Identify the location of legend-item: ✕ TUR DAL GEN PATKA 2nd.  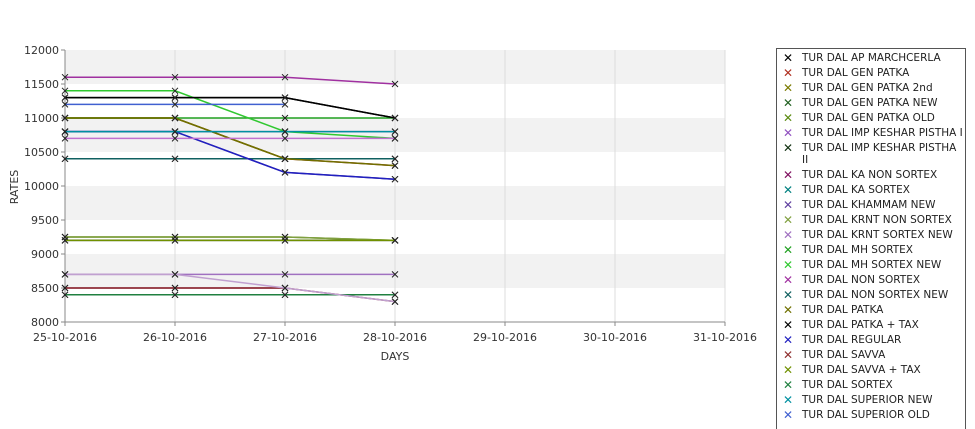
(871, 88).